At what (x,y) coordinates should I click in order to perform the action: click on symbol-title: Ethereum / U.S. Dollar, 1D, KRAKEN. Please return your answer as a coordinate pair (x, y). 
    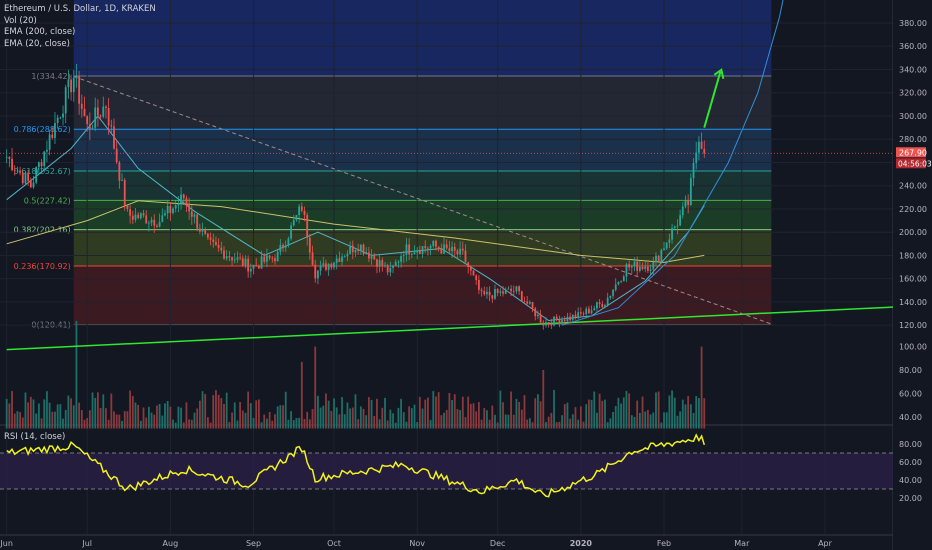
    Looking at the image, I should click on (80, 9).